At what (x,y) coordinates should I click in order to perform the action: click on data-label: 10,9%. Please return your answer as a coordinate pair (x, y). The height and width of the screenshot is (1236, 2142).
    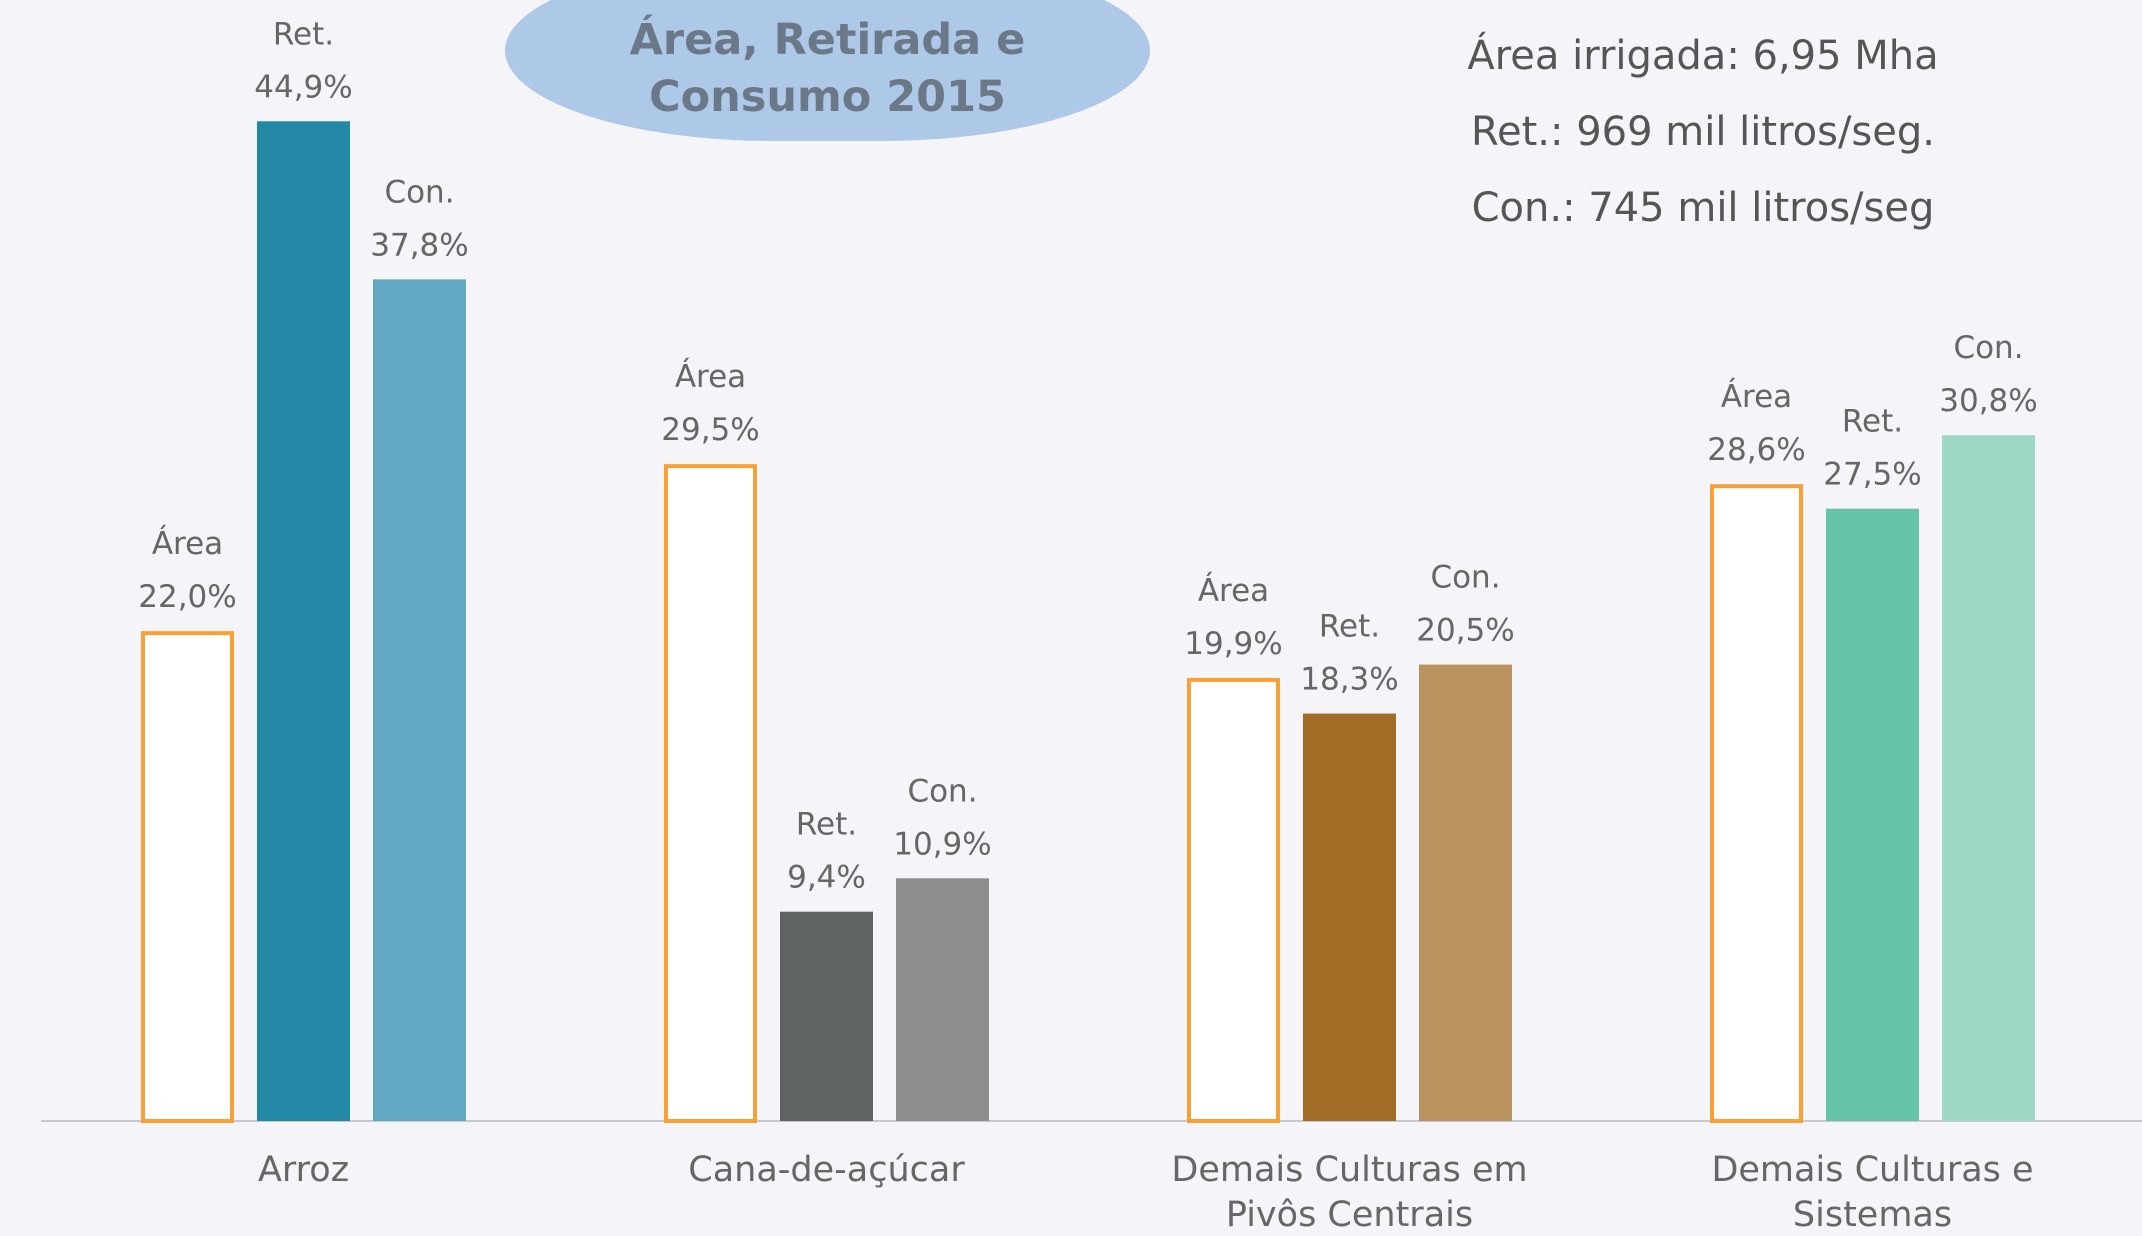
    Looking at the image, I should click on (942, 844).